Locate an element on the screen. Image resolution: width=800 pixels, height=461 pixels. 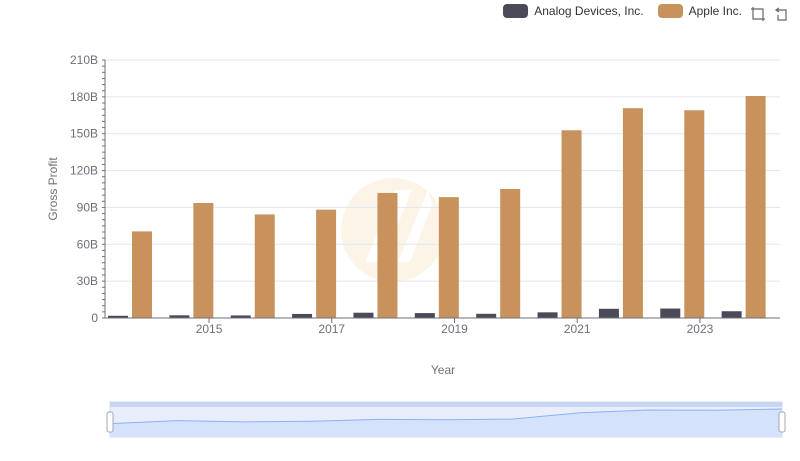
bar-analog-devices-2022 is located at coordinates (608, 313).